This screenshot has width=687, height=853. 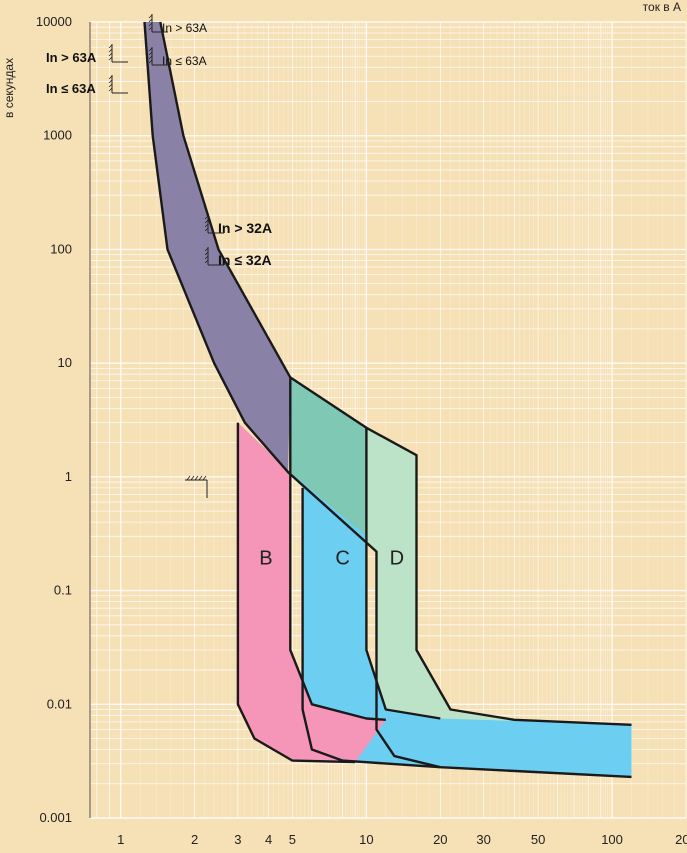 I want to click on y-tick-label: 0.01, so click(x=59, y=703).